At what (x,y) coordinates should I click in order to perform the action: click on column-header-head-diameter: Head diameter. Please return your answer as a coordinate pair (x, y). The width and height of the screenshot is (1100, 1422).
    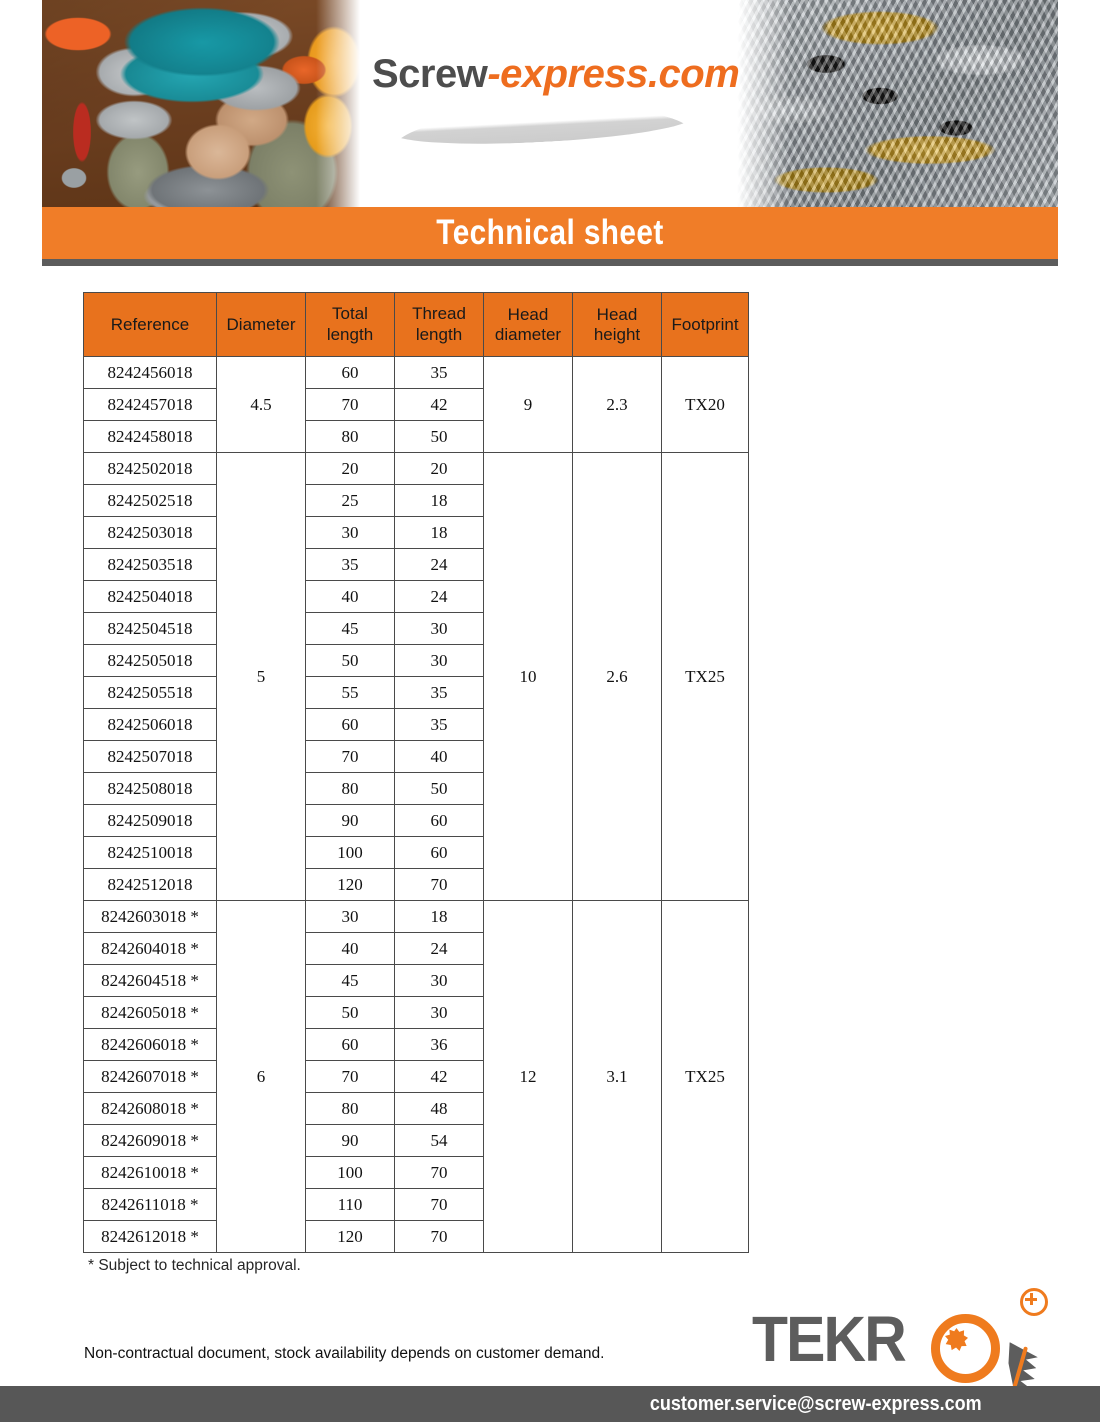
    Looking at the image, I should click on (528, 324).